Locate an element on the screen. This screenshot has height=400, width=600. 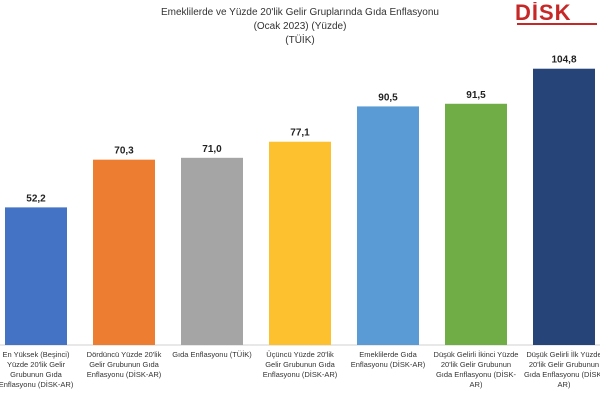
category-label-2: Gıda Enflasyonu (TÜİK) is located at coordinates (212, 354).